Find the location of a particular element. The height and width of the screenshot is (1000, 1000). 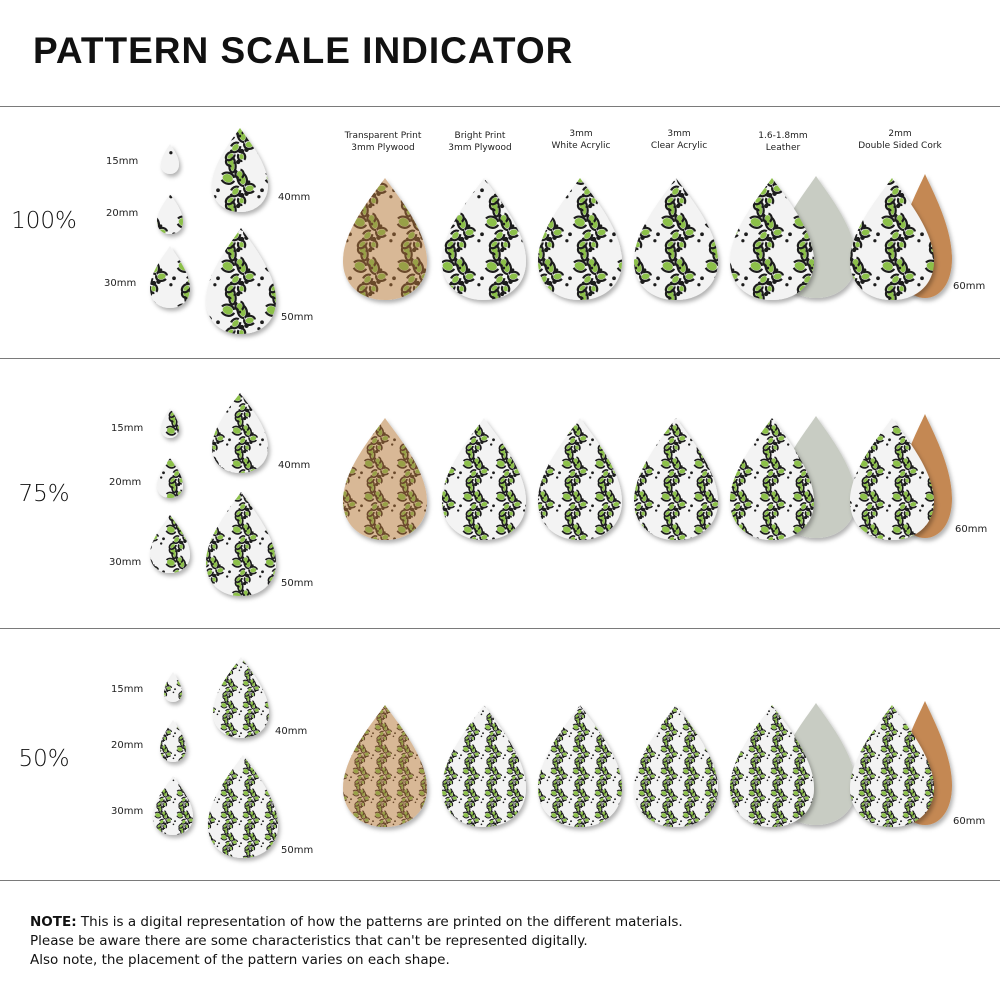

note-label: NOTE: is located at coordinates (53, 922).